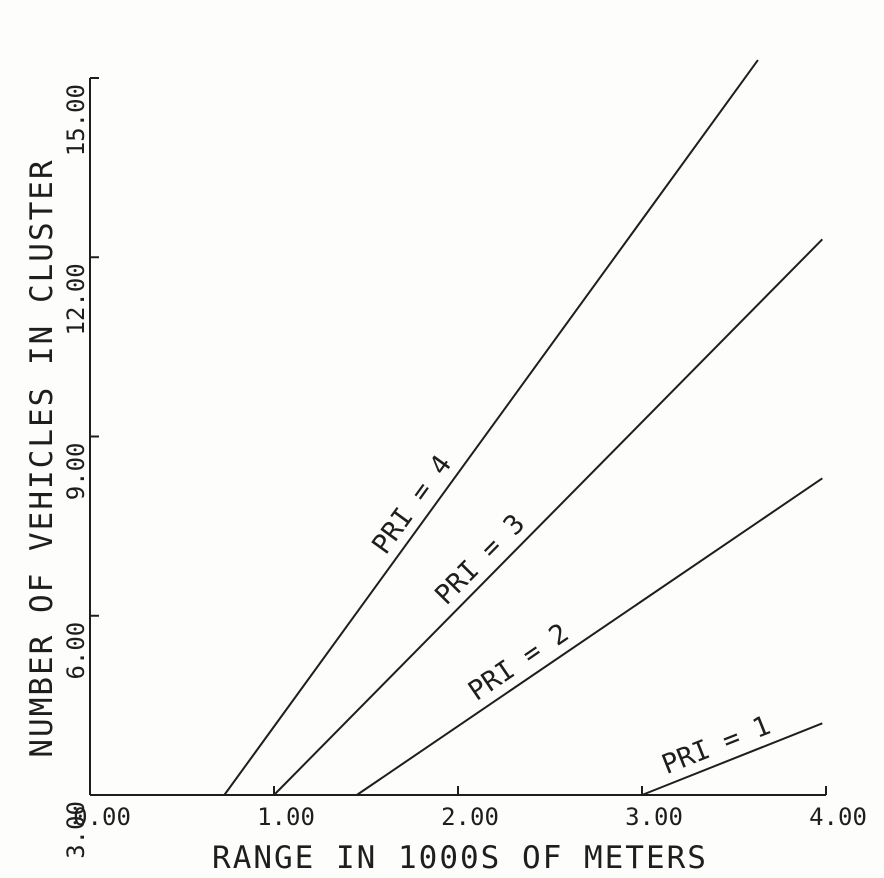 The width and height of the screenshot is (884, 878). Describe the element at coordinates (838, 817) in the screenshot. I see `x-tick-label: 4.00` at that location.